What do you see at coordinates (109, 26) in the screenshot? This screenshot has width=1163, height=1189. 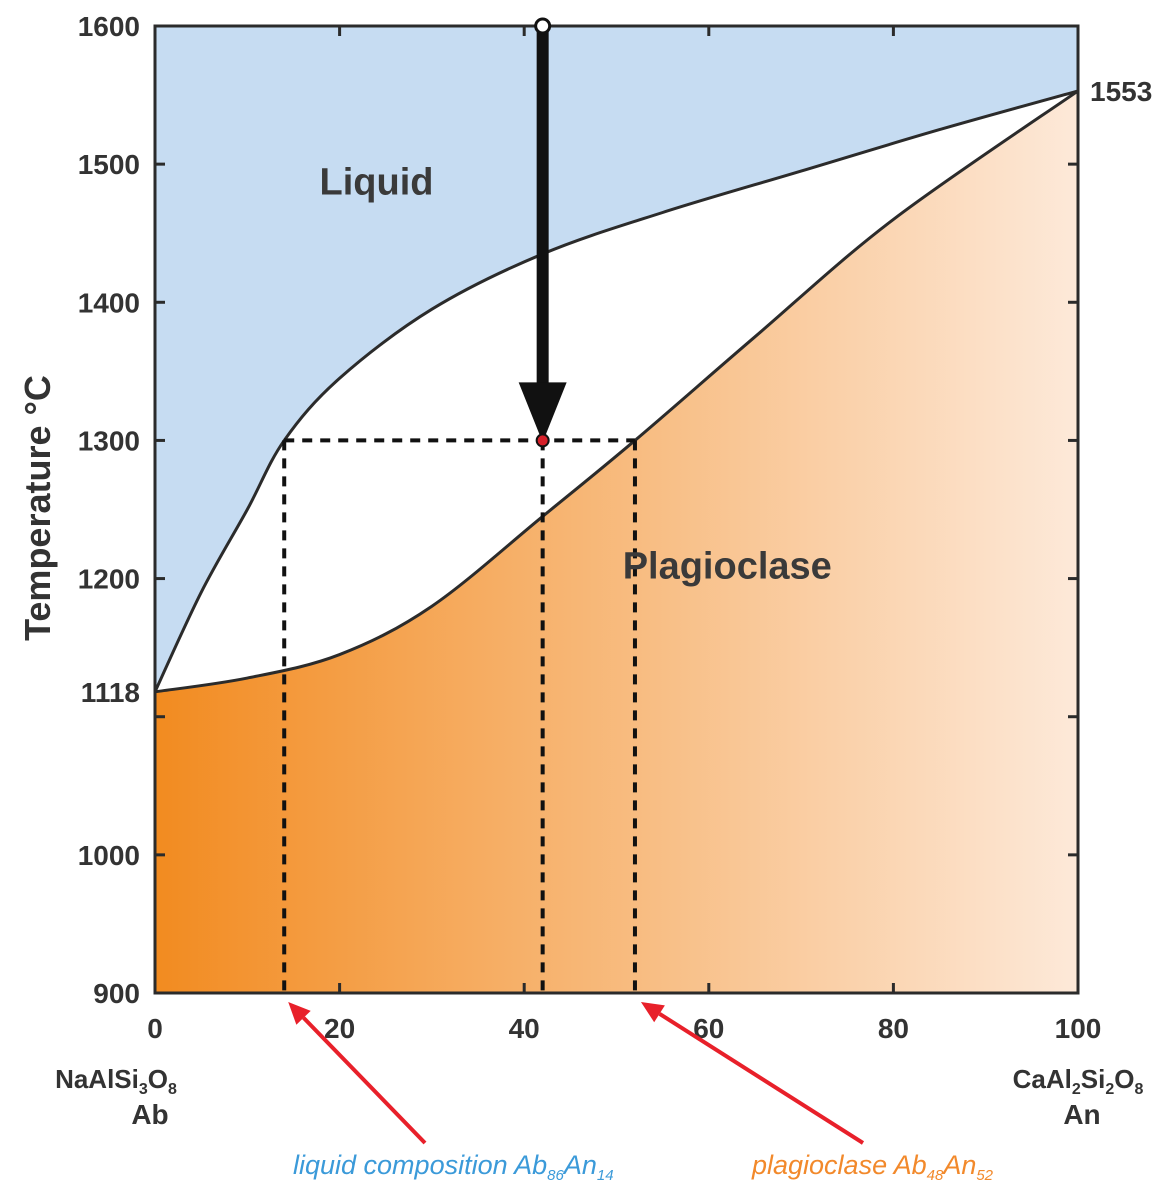 I see `y-tick-label: 1600` at bounding box center [109, 26].